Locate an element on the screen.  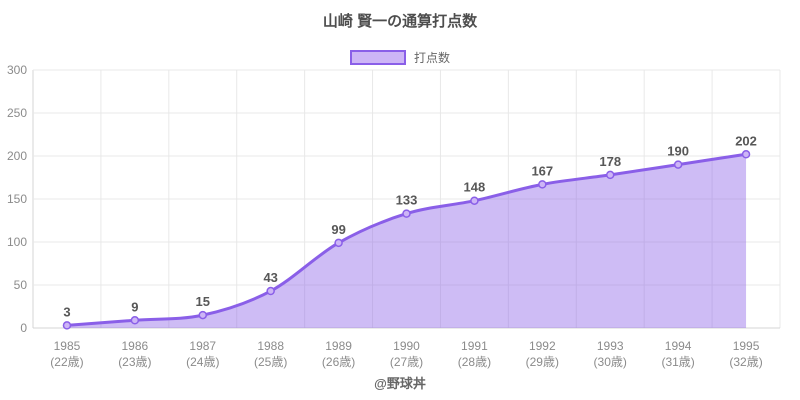
x-axis-year-label: 1991 is located at coordinates (474, 346).